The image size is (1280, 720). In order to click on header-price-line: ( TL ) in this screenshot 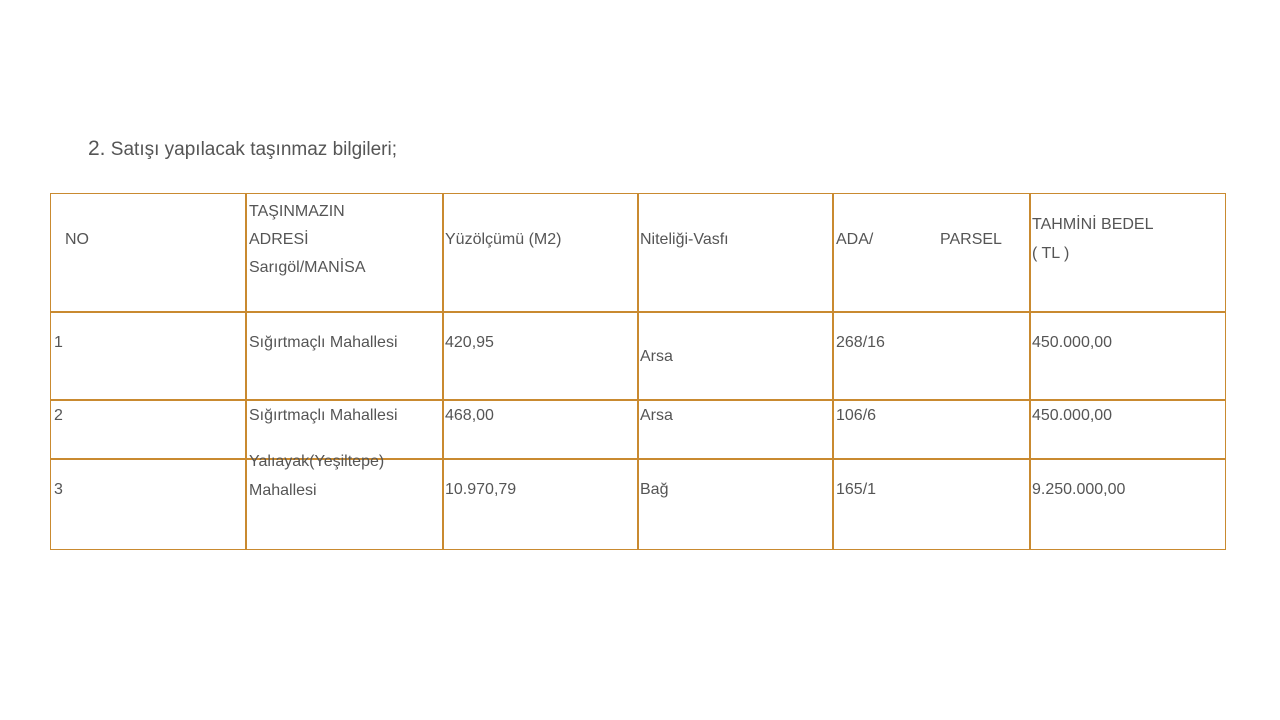, I will do `click(1051, 253)`.